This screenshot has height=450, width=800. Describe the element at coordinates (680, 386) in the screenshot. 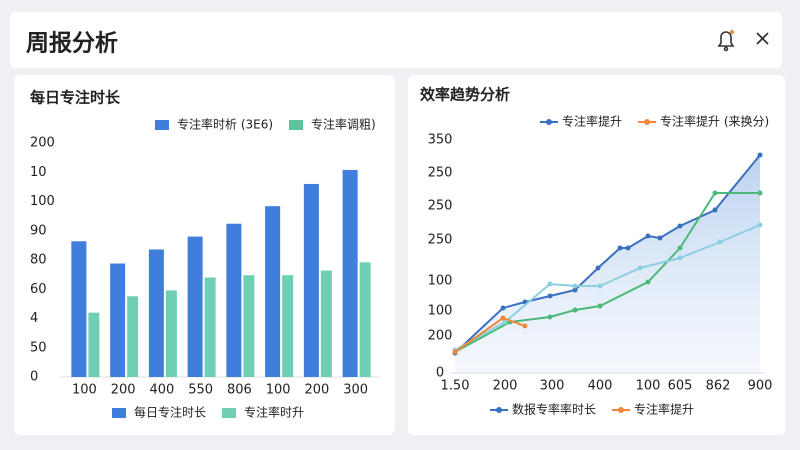

I see `x-tick-label: 605` at that location.